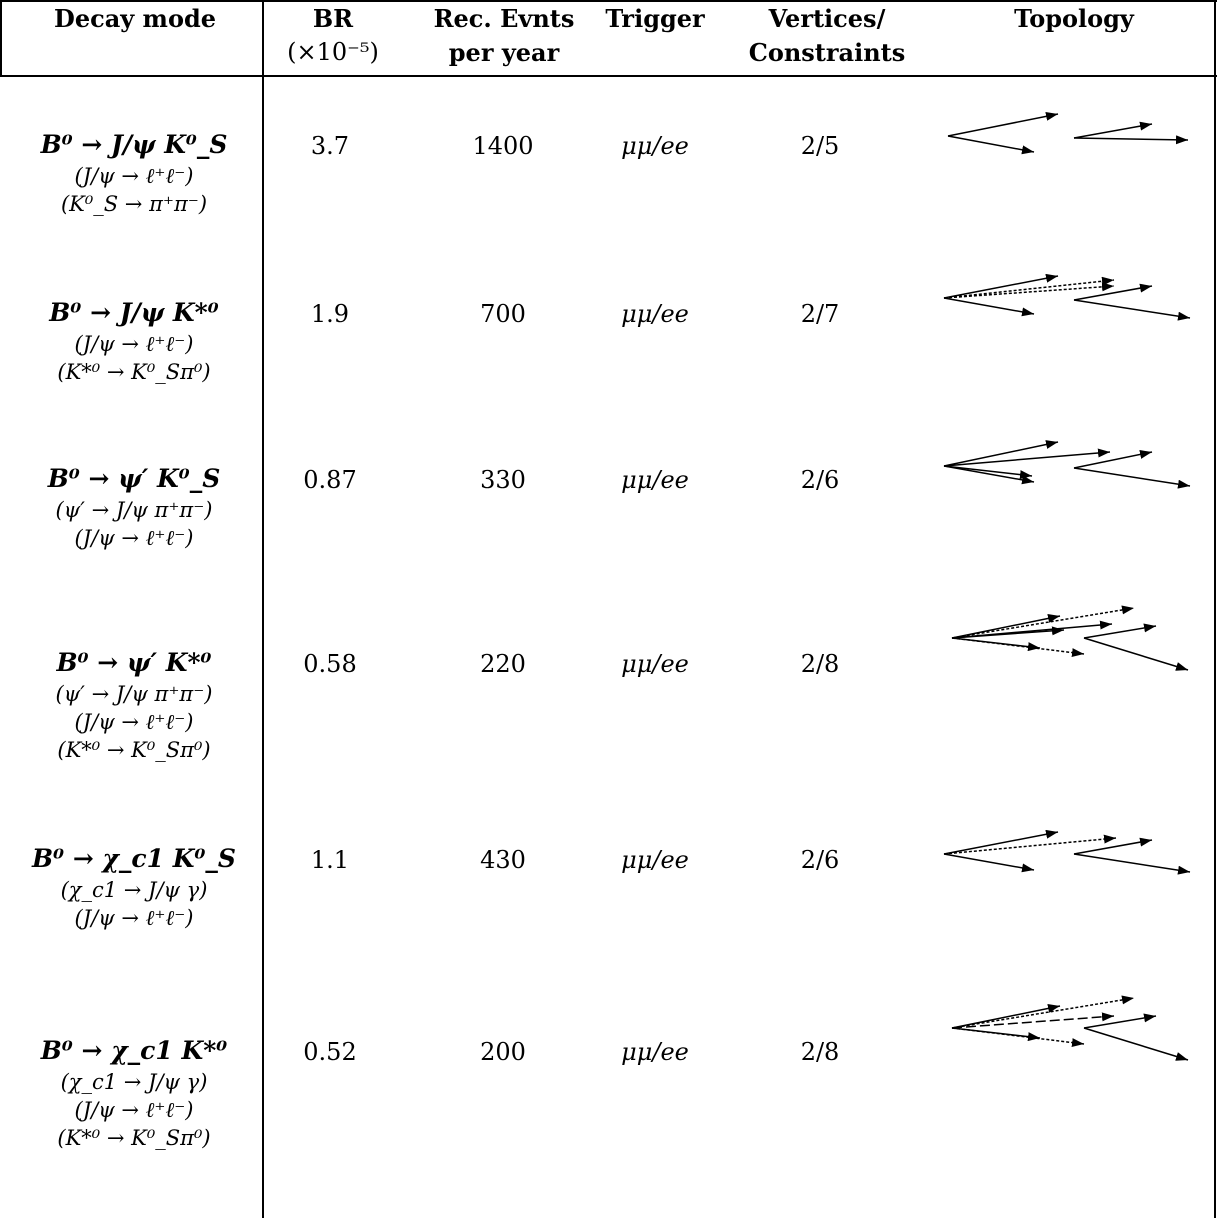 This screenshot has height=1218, width=1217. I want to click on decay-mode-main: B⁰ → J/ψ K*⁰, so click(134, 312).